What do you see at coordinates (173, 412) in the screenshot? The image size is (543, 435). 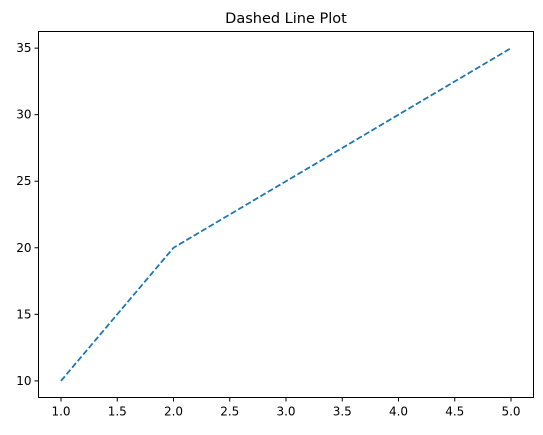 I see `x-tick-label: 2.0` at bounding box center [173, 412].